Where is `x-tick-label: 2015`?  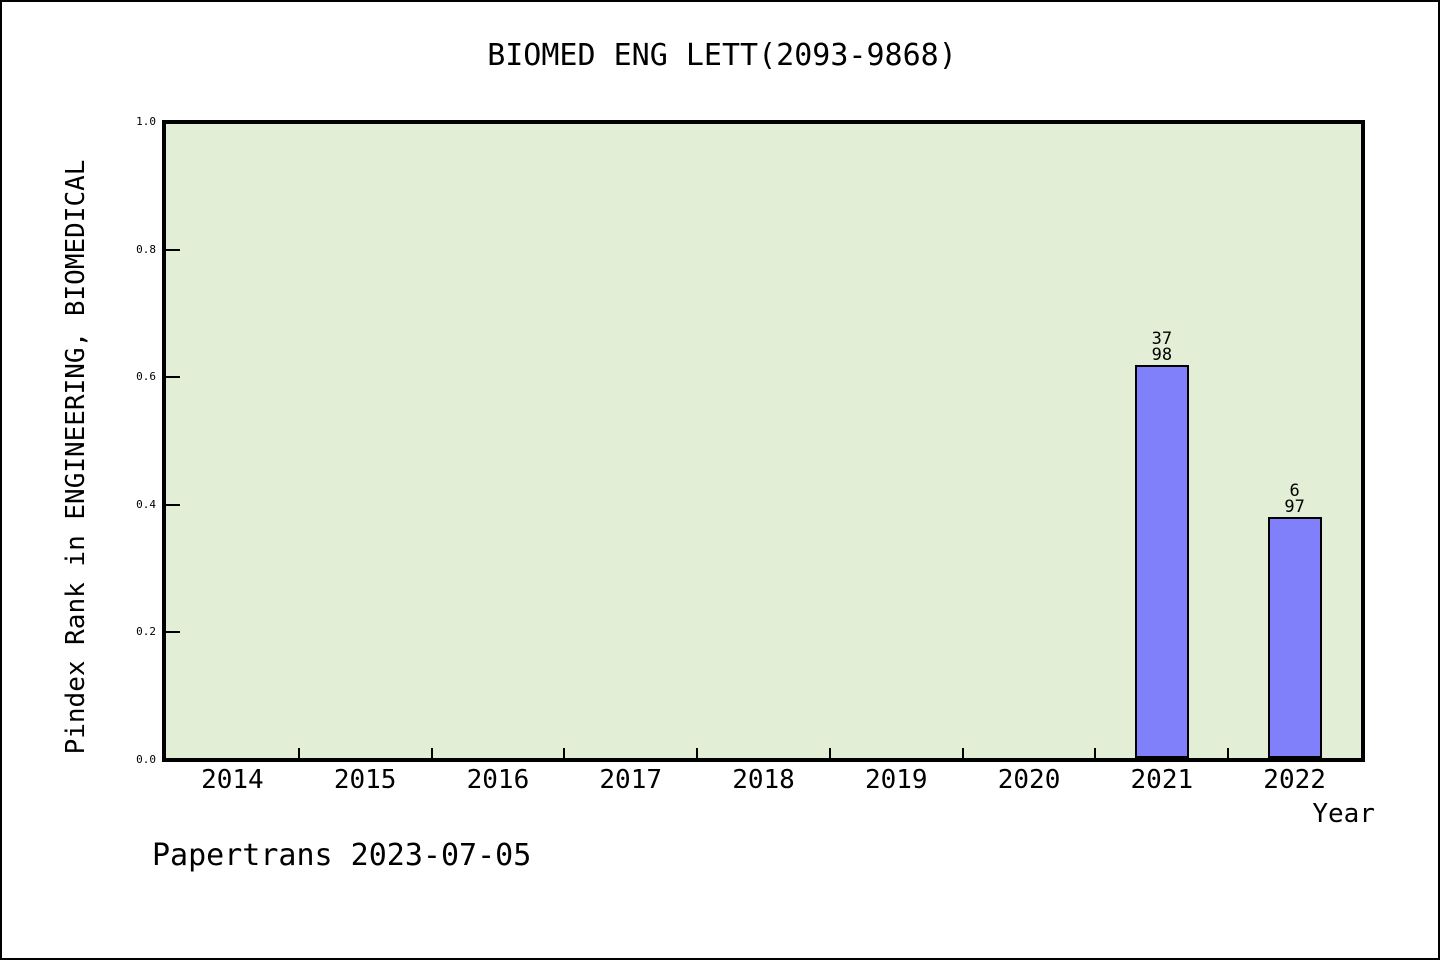
x-tick-label: 2015 is located at coordinates (365, 780).